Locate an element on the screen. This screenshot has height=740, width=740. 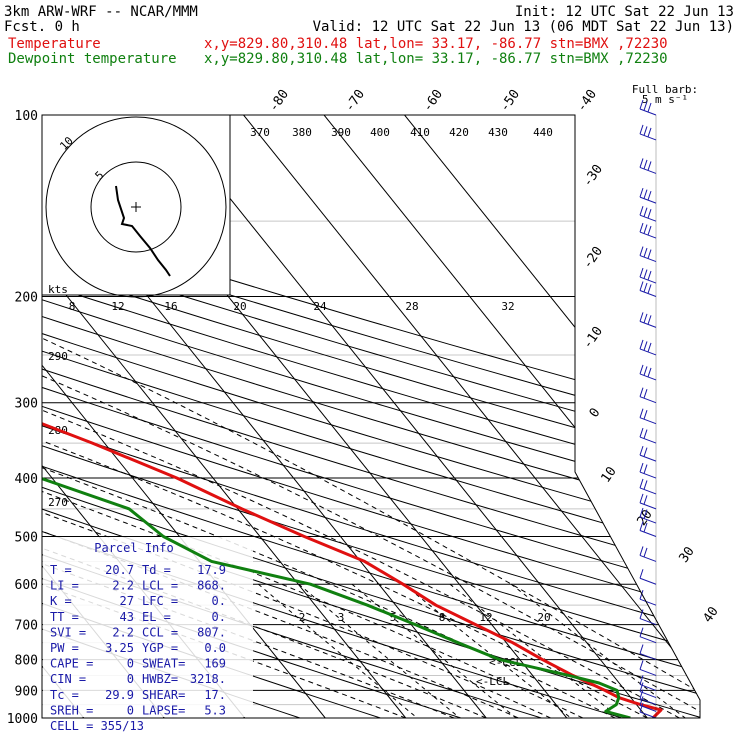
parcel-key: LCL = is located at coordinates (160, 586).